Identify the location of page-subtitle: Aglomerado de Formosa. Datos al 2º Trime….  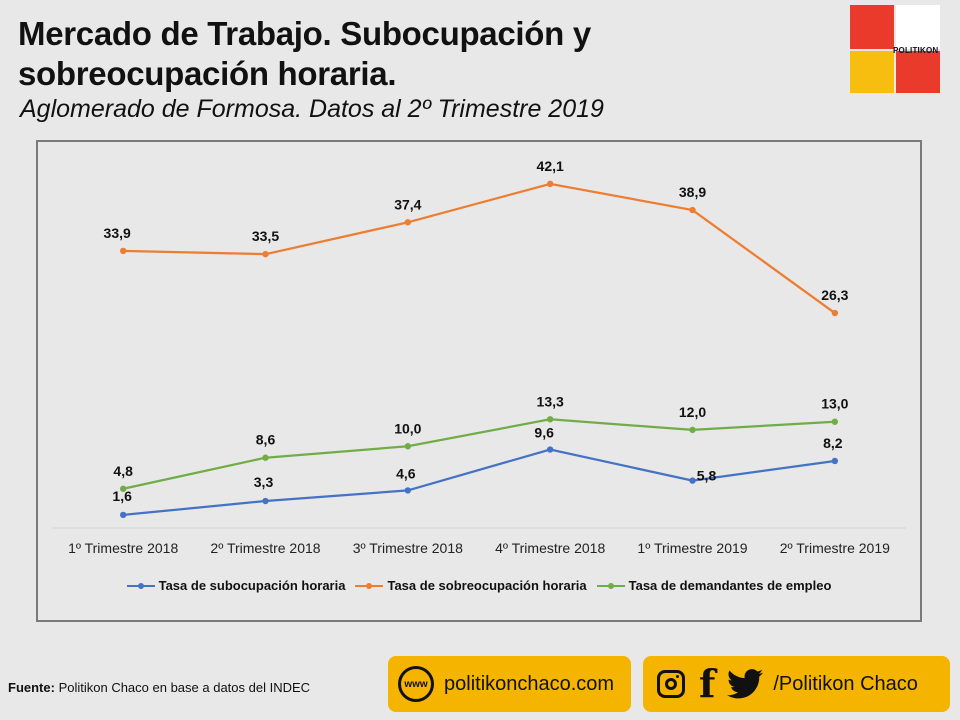
(312, 109).